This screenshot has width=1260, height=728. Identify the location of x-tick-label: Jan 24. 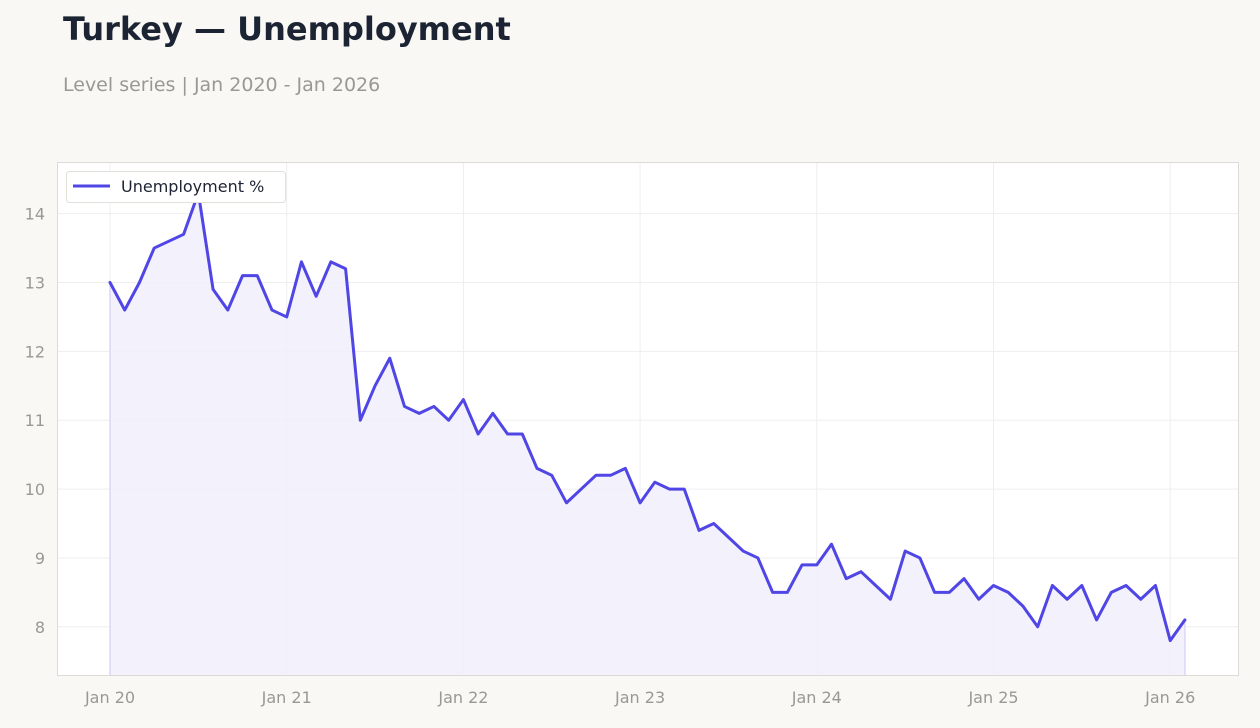
(816, 697).